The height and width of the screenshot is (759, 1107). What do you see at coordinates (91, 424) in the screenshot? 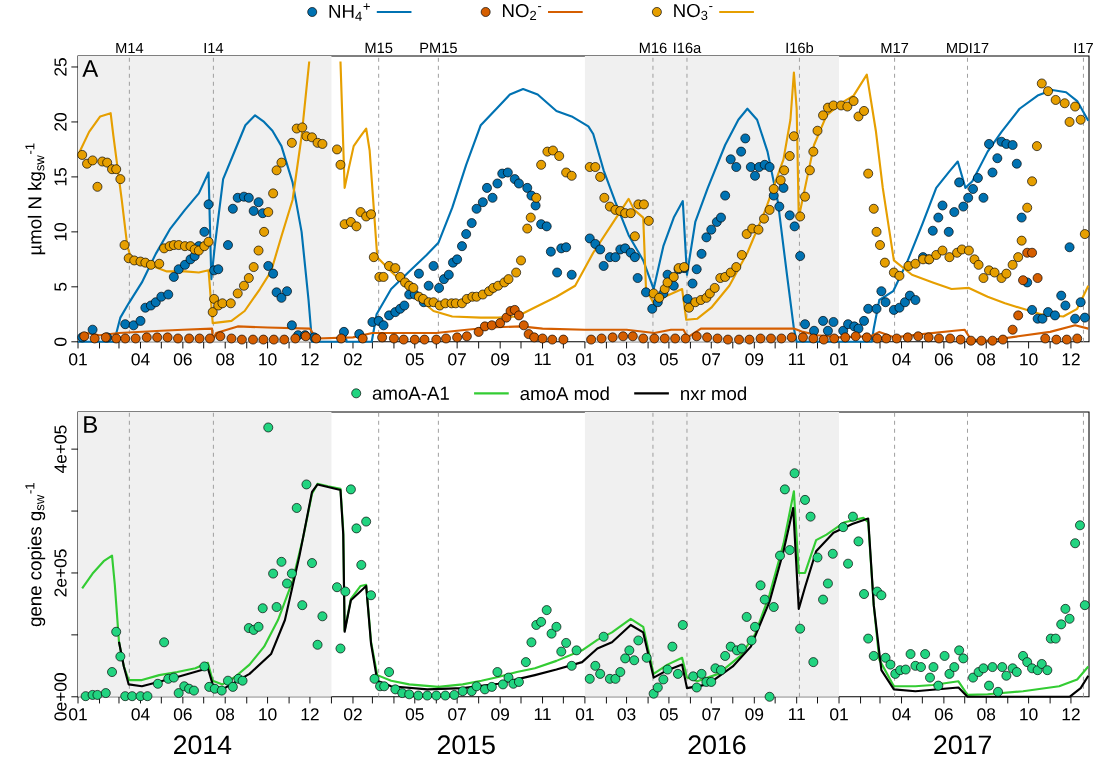
I see `chart-title: B` at bounding box center [91, 424].